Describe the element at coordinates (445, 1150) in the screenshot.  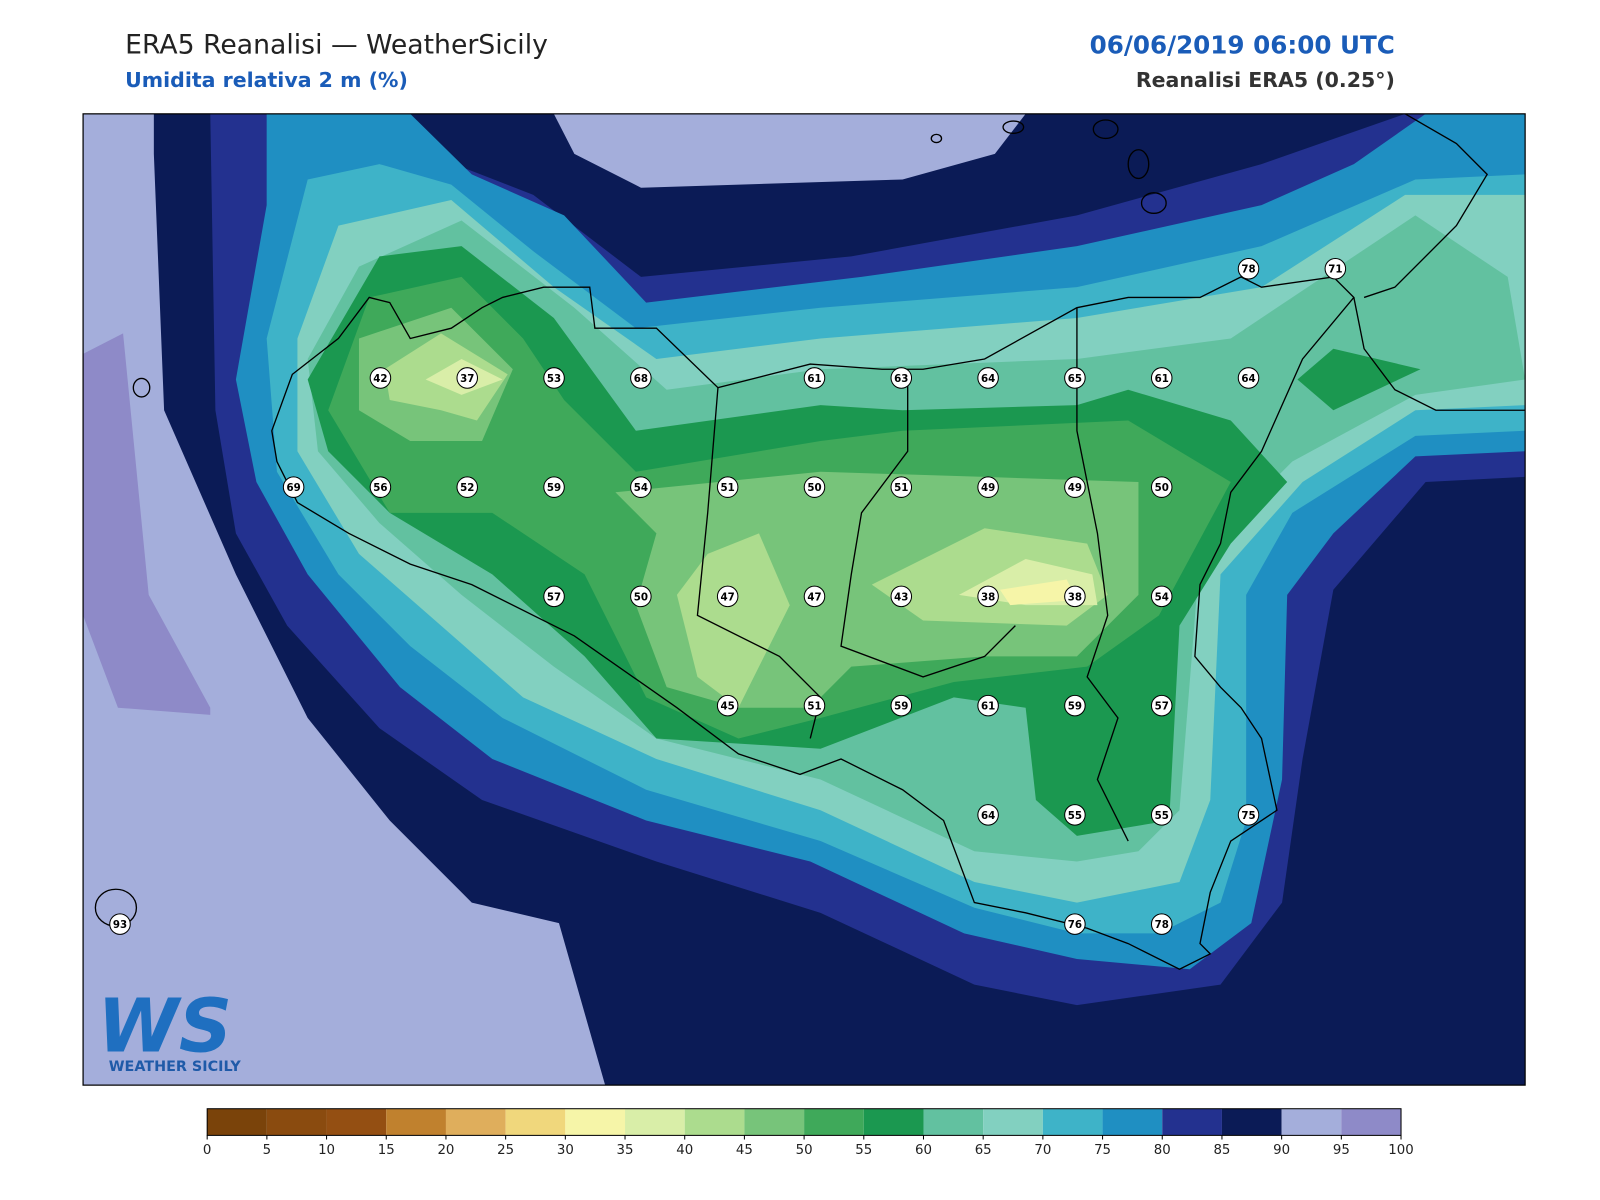
I see `colorbar-tick-label: 20` at that location.